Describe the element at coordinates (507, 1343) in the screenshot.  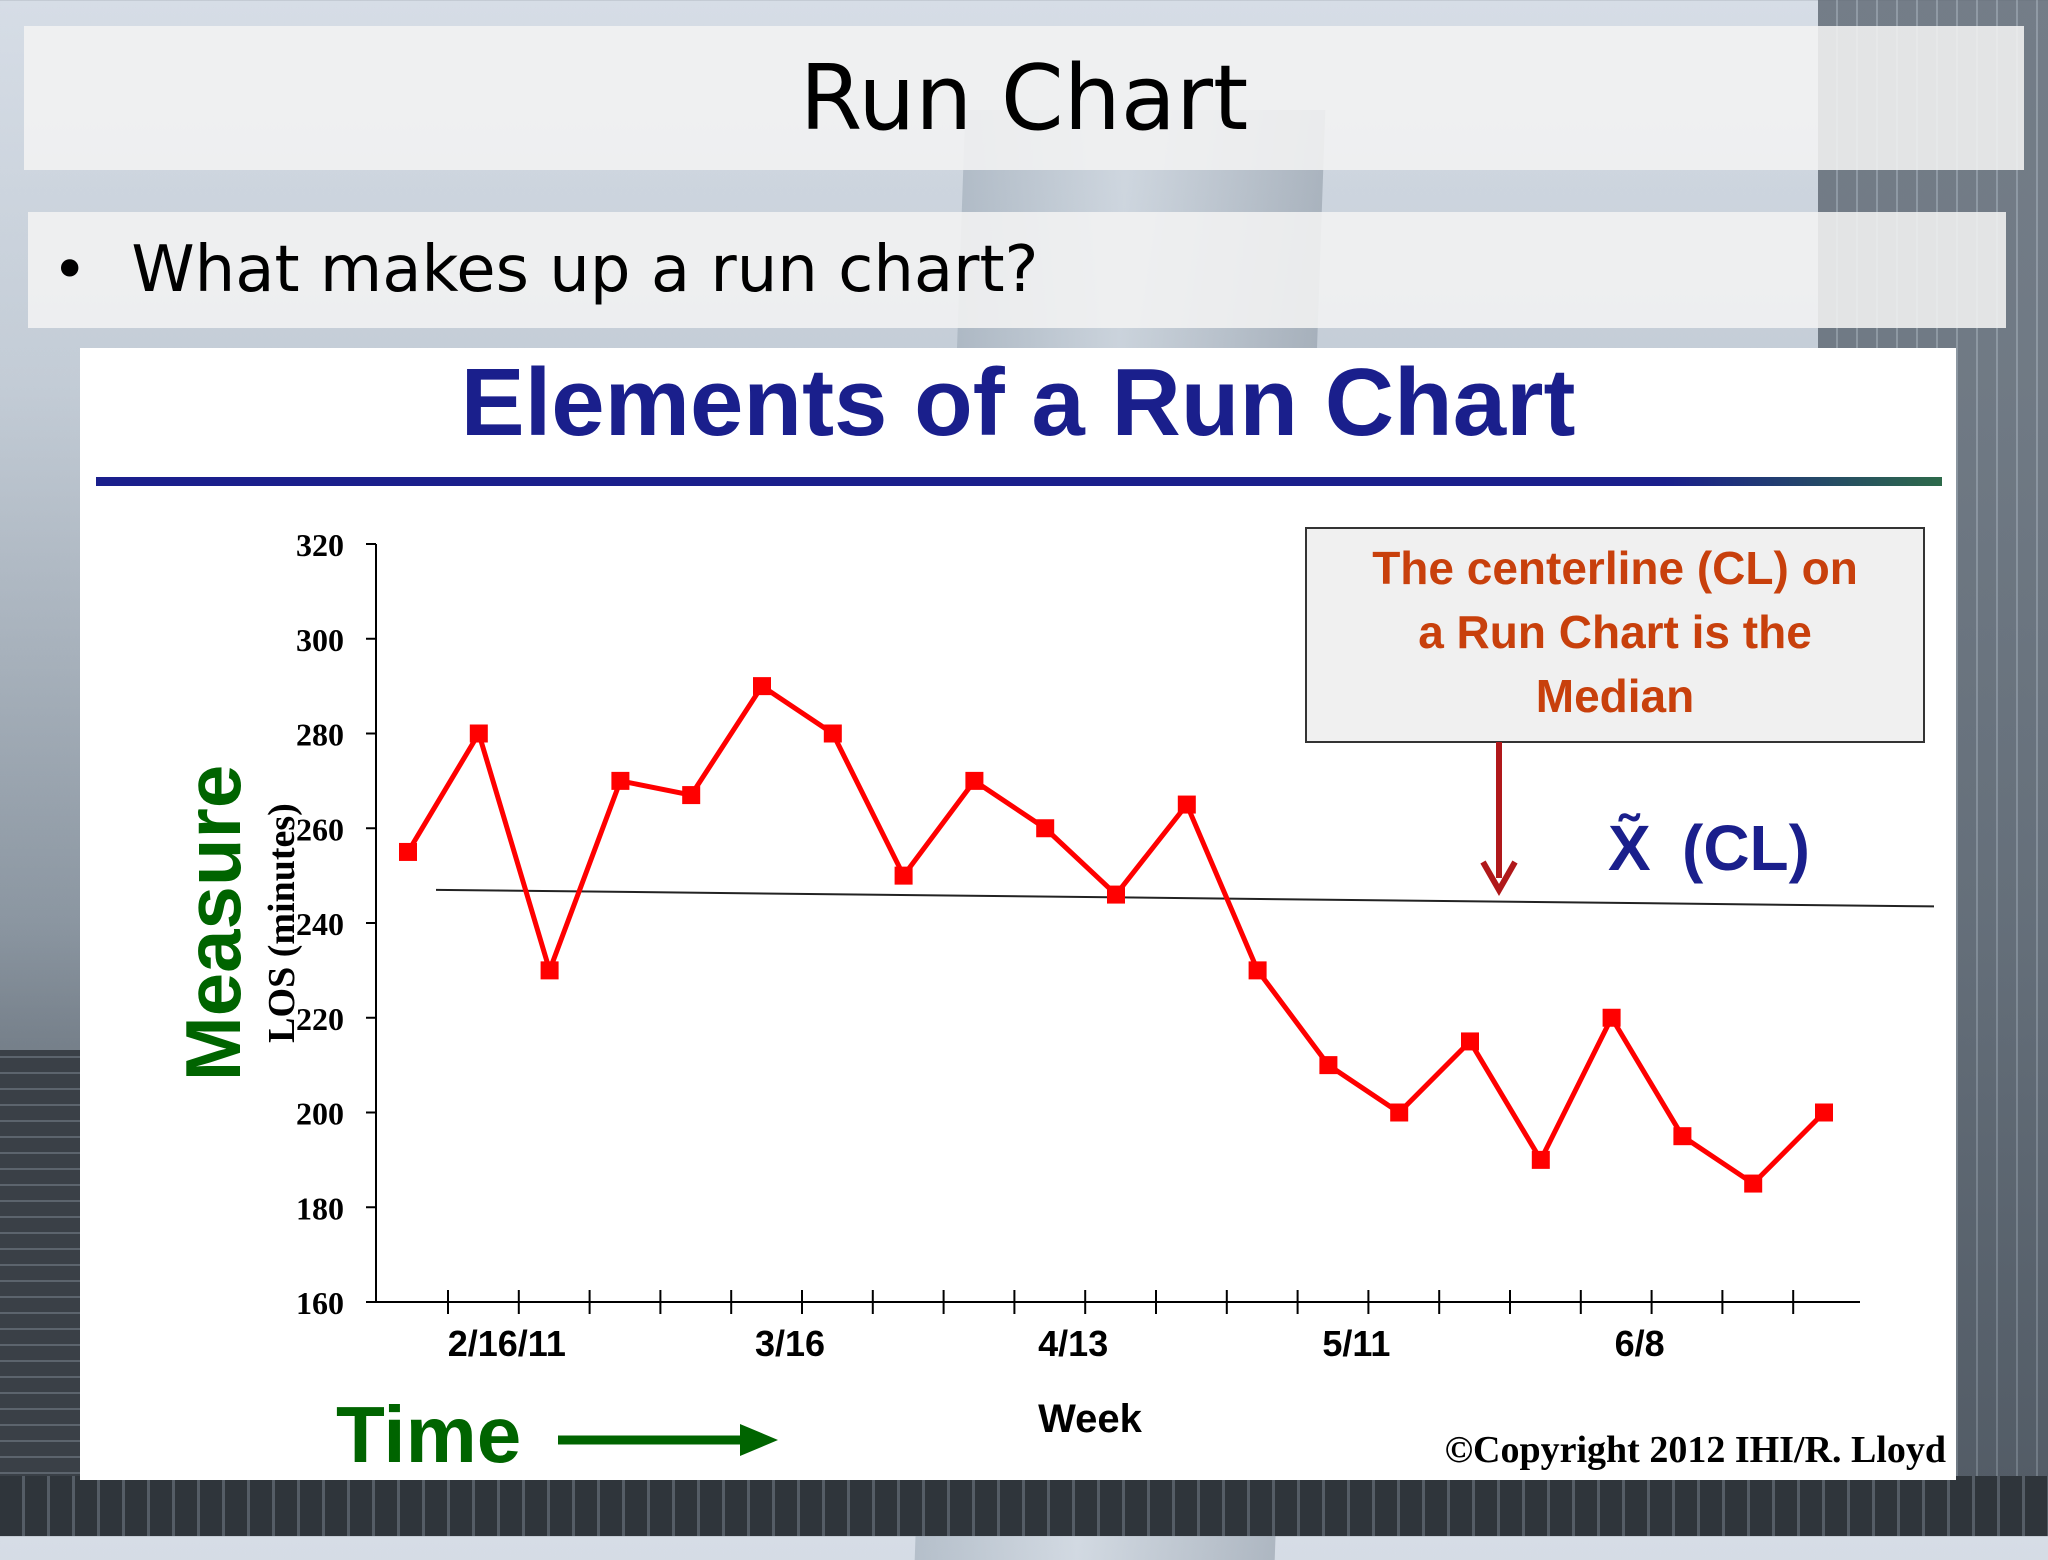
I see `x-tick-label: 2/16/11` at that location.